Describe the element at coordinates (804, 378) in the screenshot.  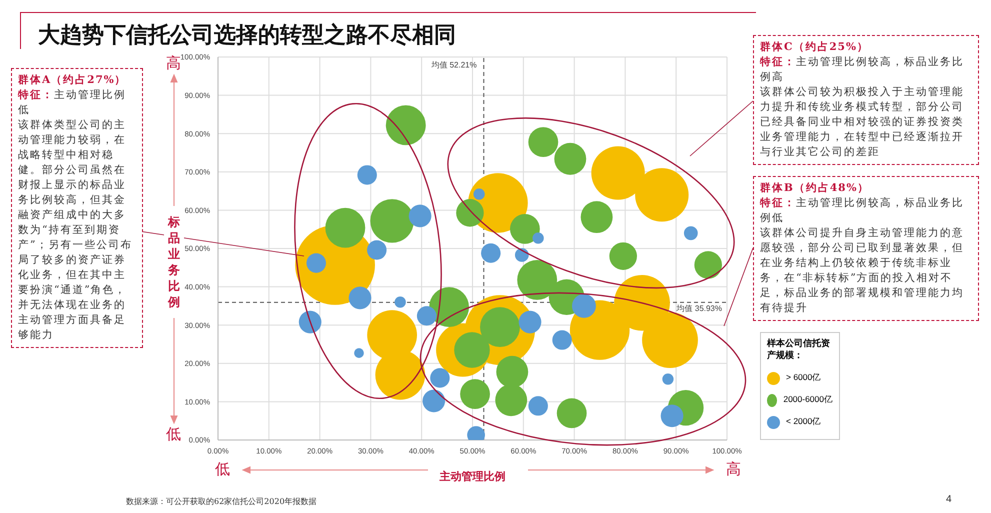
I see `legend-label: > 6000亿` at that location.